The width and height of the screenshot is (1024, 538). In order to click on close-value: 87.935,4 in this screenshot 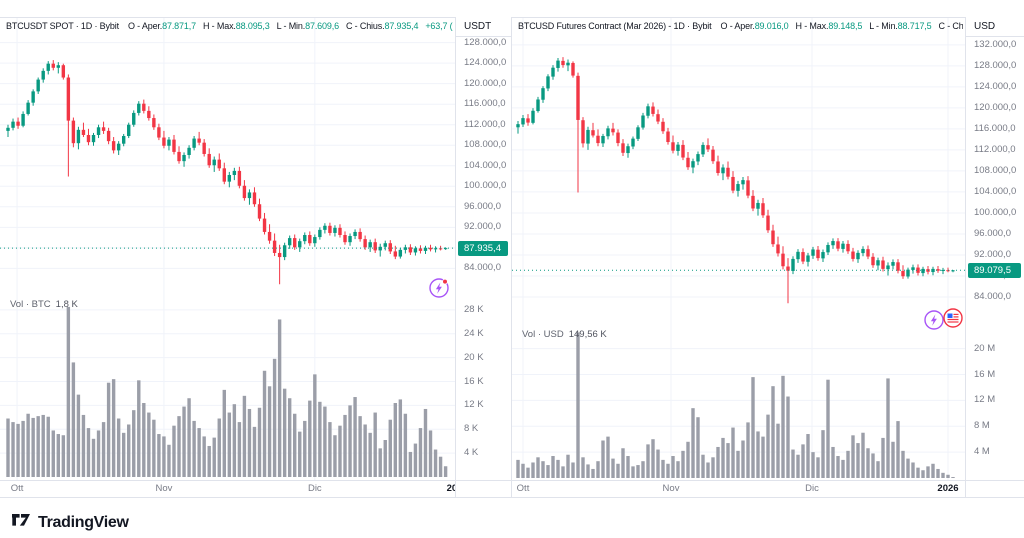, I will do `click(401, 26)`.